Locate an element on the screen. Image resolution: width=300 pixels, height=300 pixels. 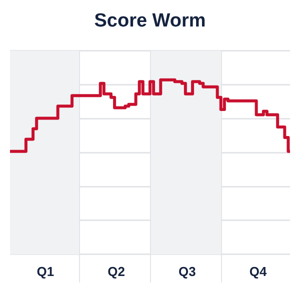
x-tick-label: Q4 is located at coordinates (258, 271).